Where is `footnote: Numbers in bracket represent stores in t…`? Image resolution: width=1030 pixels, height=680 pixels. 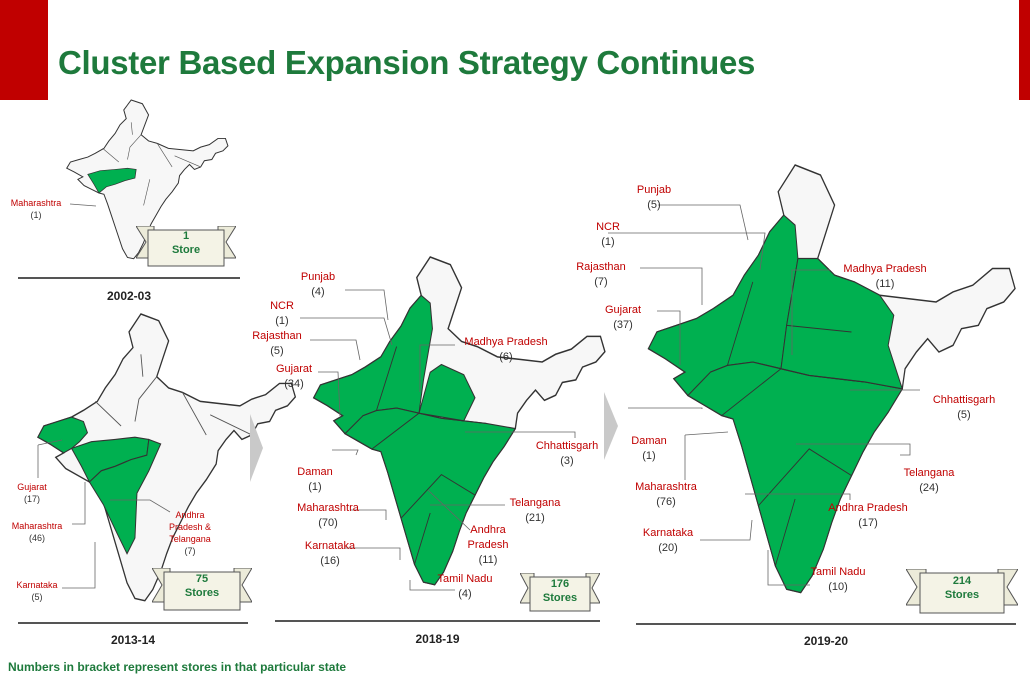
footnote: Numbers in bracket represent stores in t… is located at coordinates (177, 667).